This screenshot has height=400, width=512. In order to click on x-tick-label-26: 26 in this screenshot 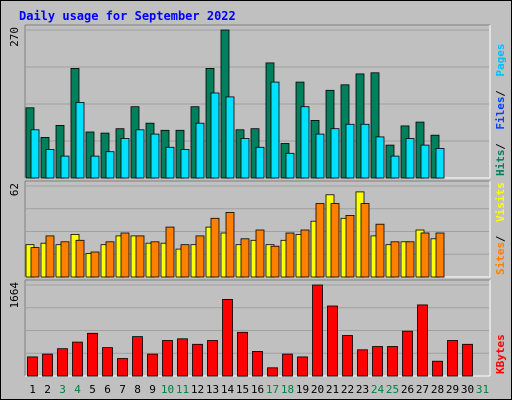, I will do `click(407, 389)`.